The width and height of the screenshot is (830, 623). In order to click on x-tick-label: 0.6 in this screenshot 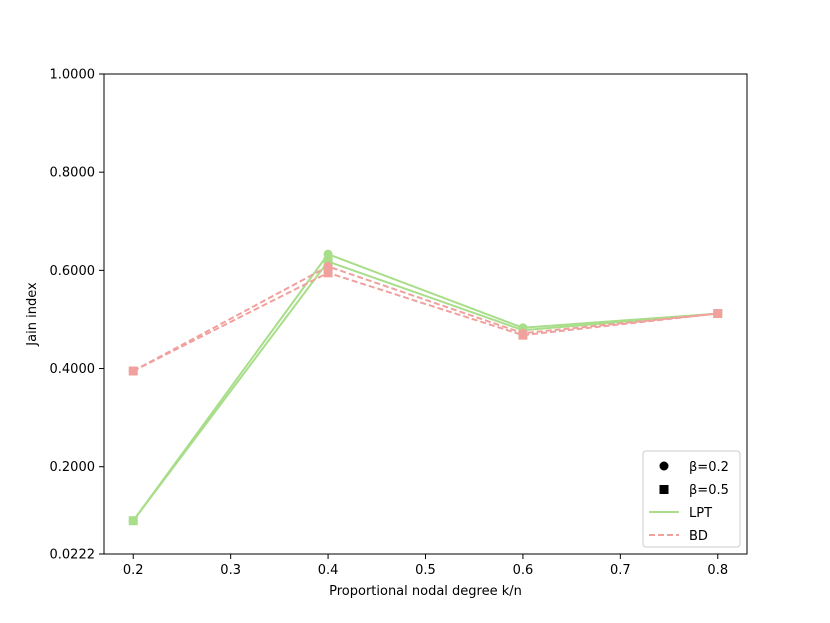, I will do `click(523, 570)`.